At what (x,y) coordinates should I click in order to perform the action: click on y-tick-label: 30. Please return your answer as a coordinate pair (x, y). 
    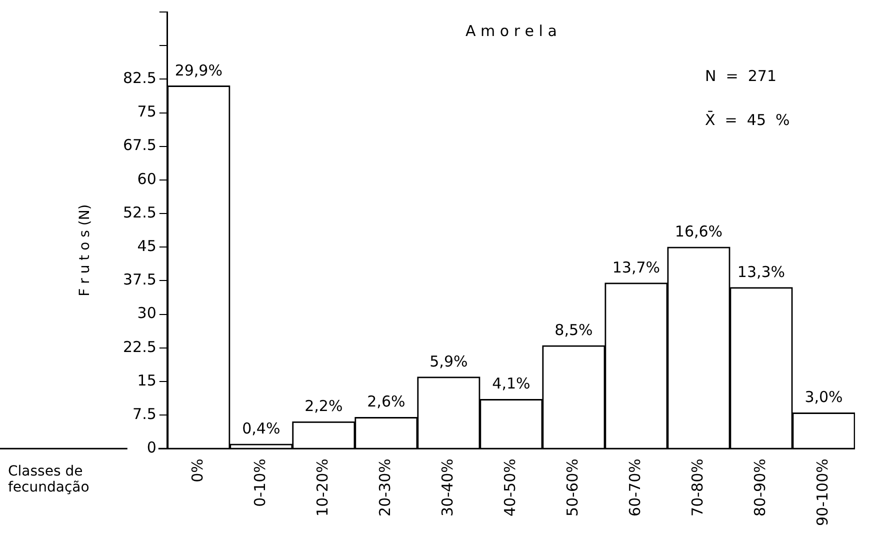
    Looking at the image, I should click on (146, 313).